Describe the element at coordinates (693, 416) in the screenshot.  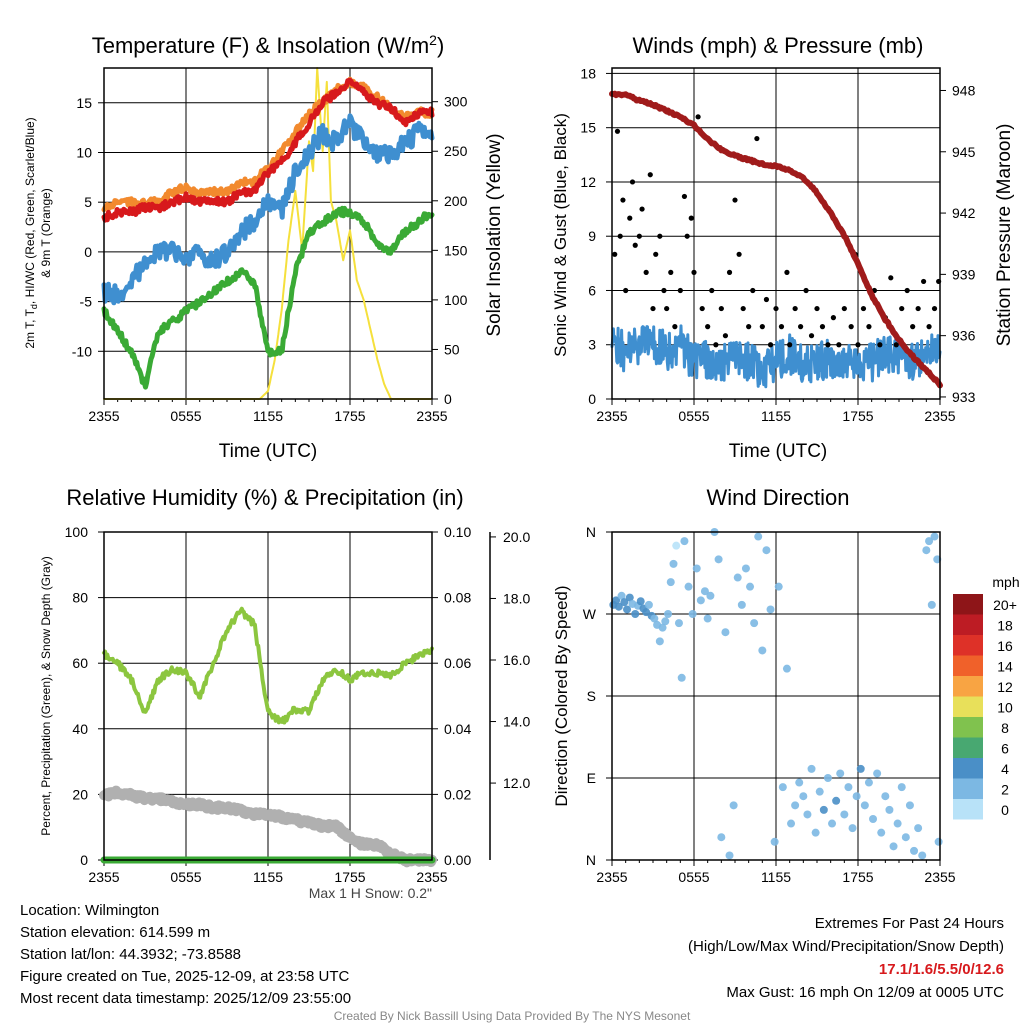
I see `x-tick-label: 0555` at that location.